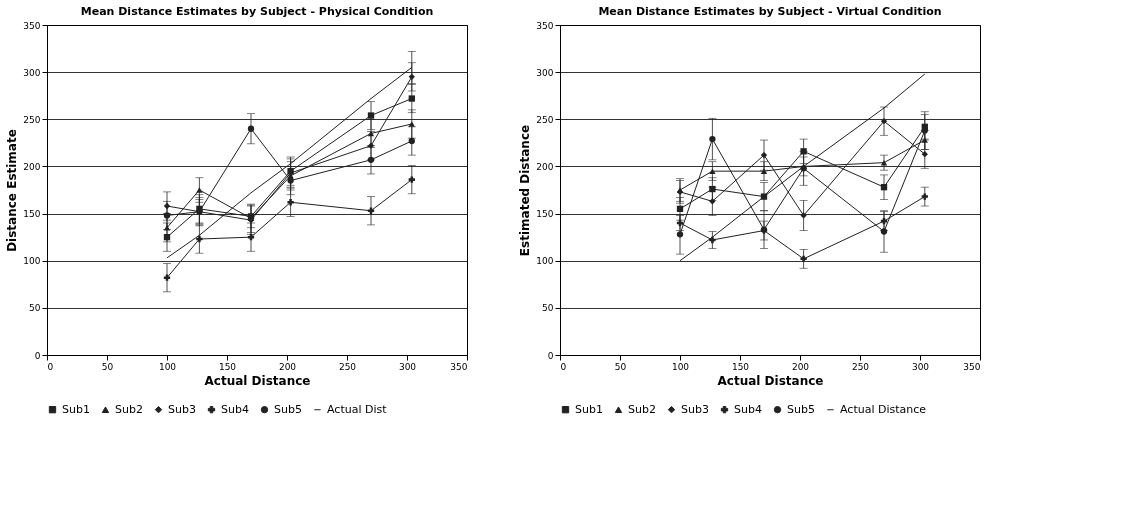 This screenshot has height=514, width=1146. Describe the element at coordinates (257, 11) in the screenshot. I see `chart-title: Mean Distance Estimates by Subject - Physical Condition` at that location.